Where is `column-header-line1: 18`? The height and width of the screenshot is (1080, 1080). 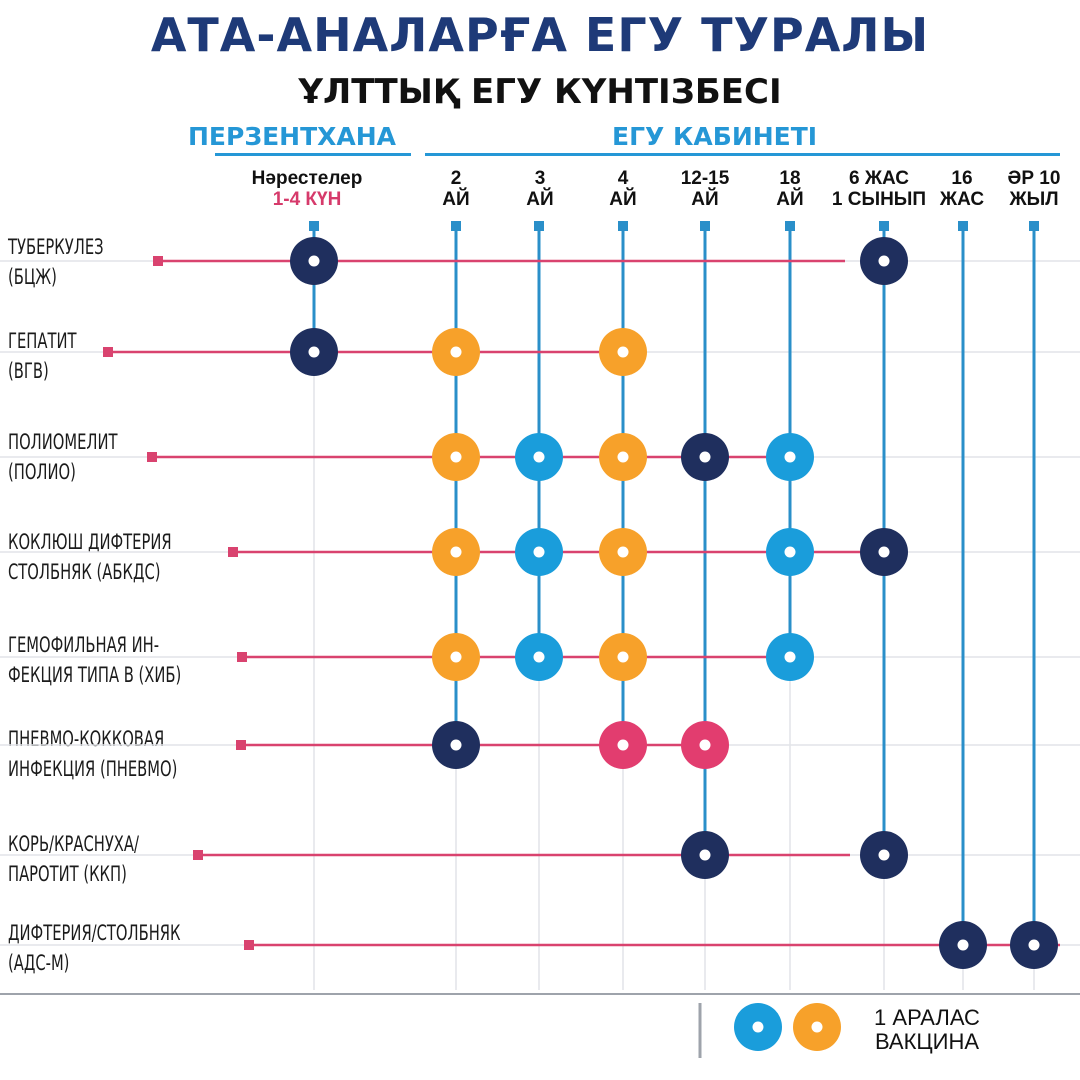 column-header-line1: 18 is located at coordinates (790, 178).